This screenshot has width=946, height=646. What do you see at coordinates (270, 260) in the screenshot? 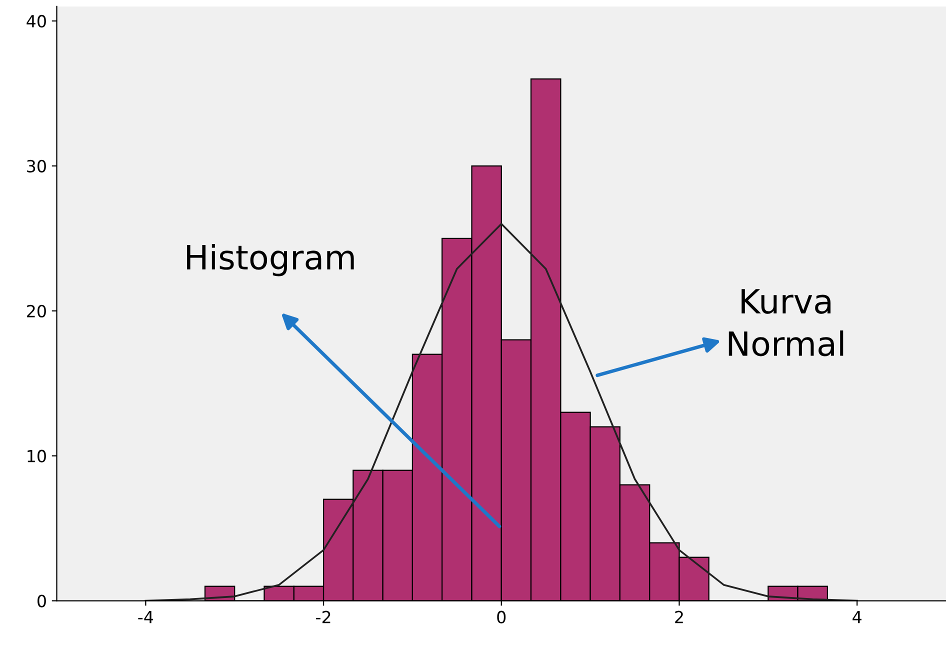
I see `annotation: Histogram` at bounding box center [270, 260].